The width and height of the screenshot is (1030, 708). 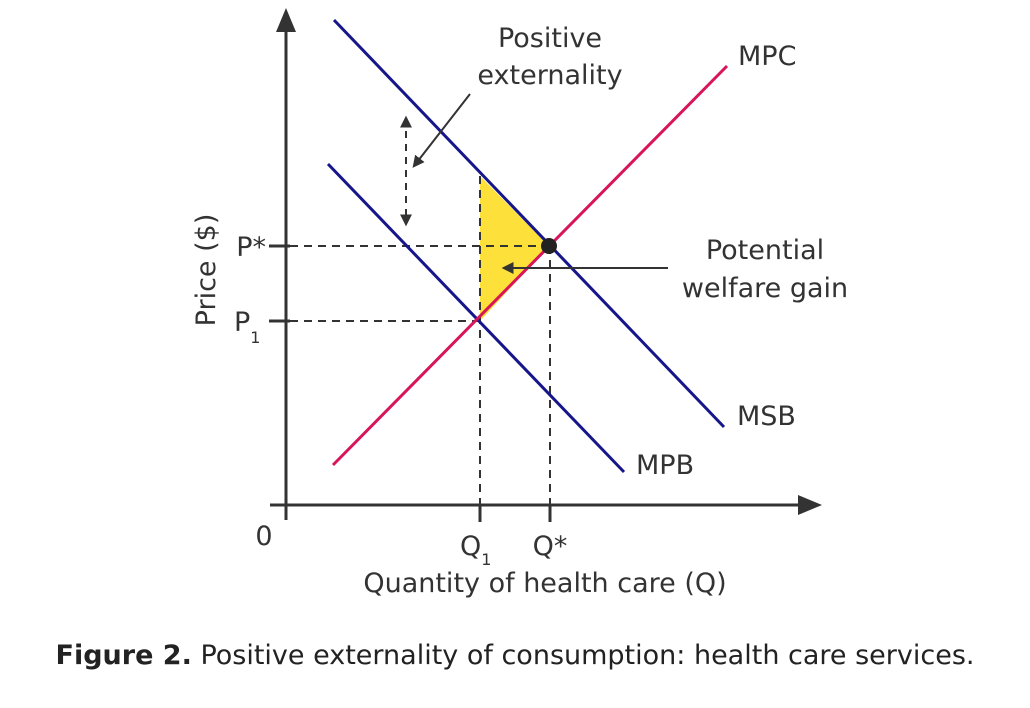 What do you see at coordinates (765, 288) in the screenshot?
I see `welfare-label-line2: welfare gain` at bounding box center [765, 288].